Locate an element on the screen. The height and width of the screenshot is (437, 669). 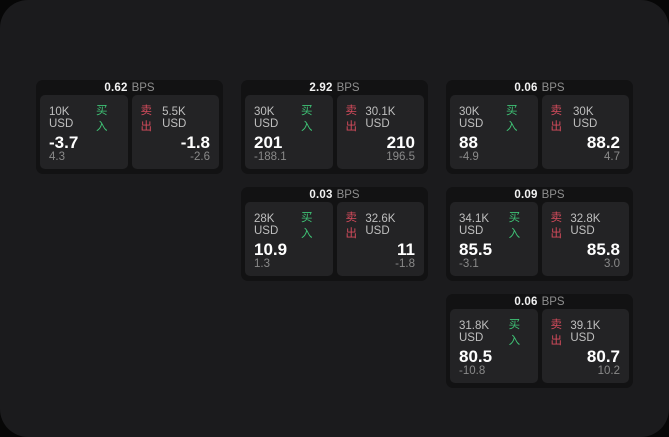
buy-delta: -188.1 is located at coordinates (270, 157).